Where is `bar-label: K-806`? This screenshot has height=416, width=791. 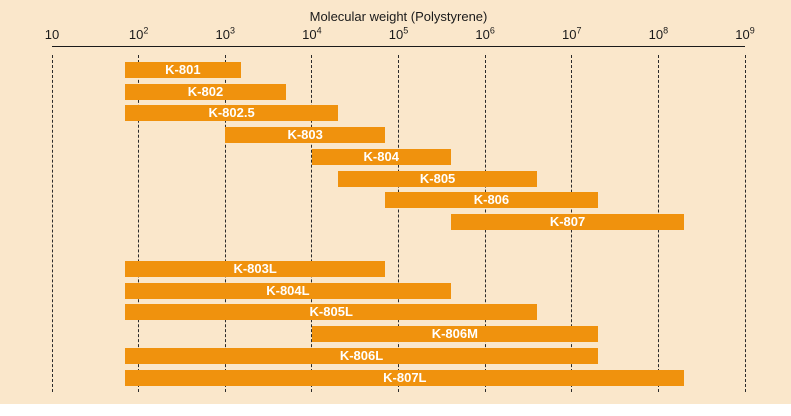 bar-label: K-806 is located at coordinates (491, 200).